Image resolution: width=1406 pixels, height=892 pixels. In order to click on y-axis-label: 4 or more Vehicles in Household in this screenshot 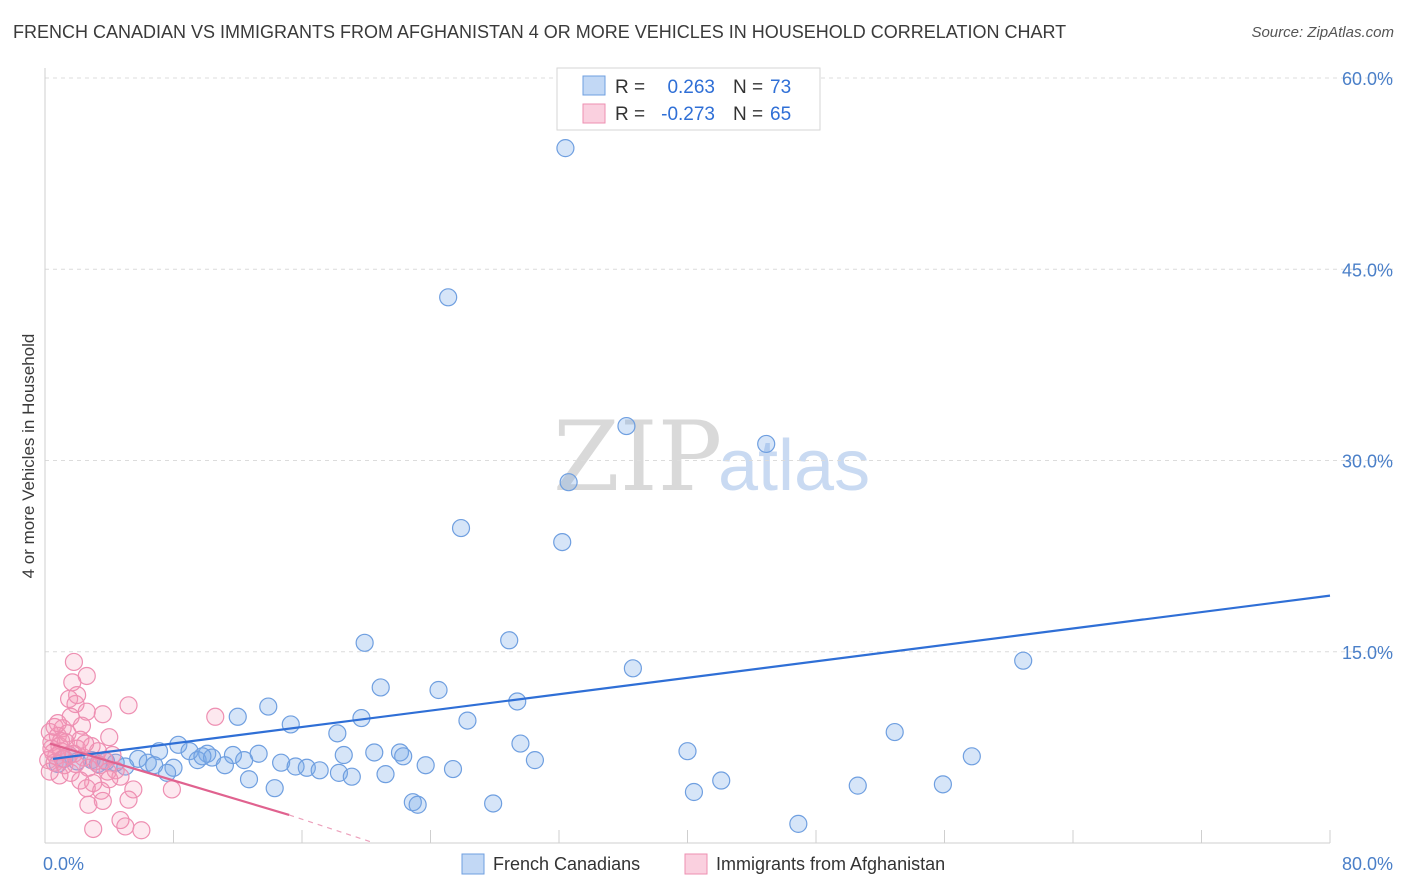, I will do `click(28, 456)`.